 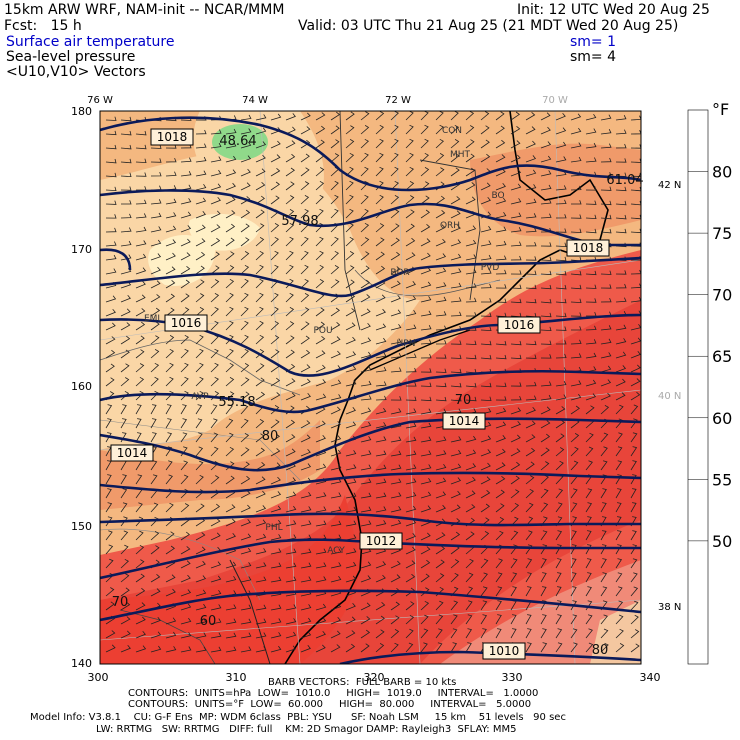 What do you see at coordinates (722, 356) in the screenshot?
I see `colorbar-label: 65` at bounding box center [722, 356].